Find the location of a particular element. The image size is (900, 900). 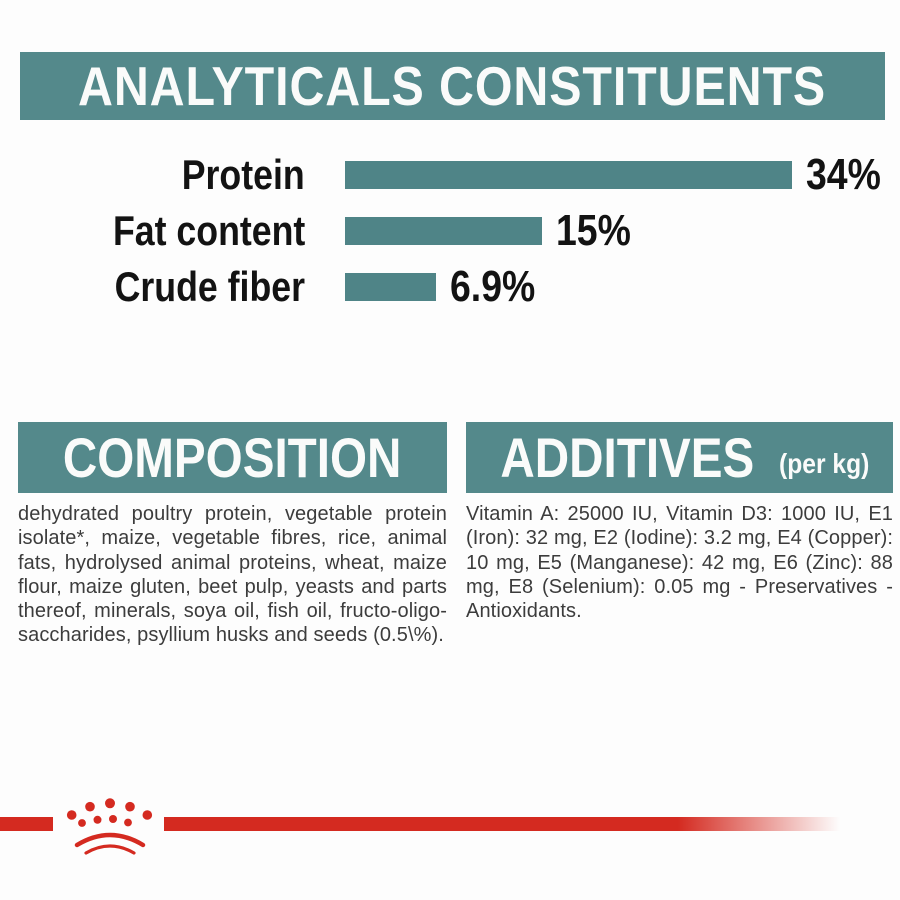

chart-row-fat-content: Fat content 15% is located at coordinates (450, 231).